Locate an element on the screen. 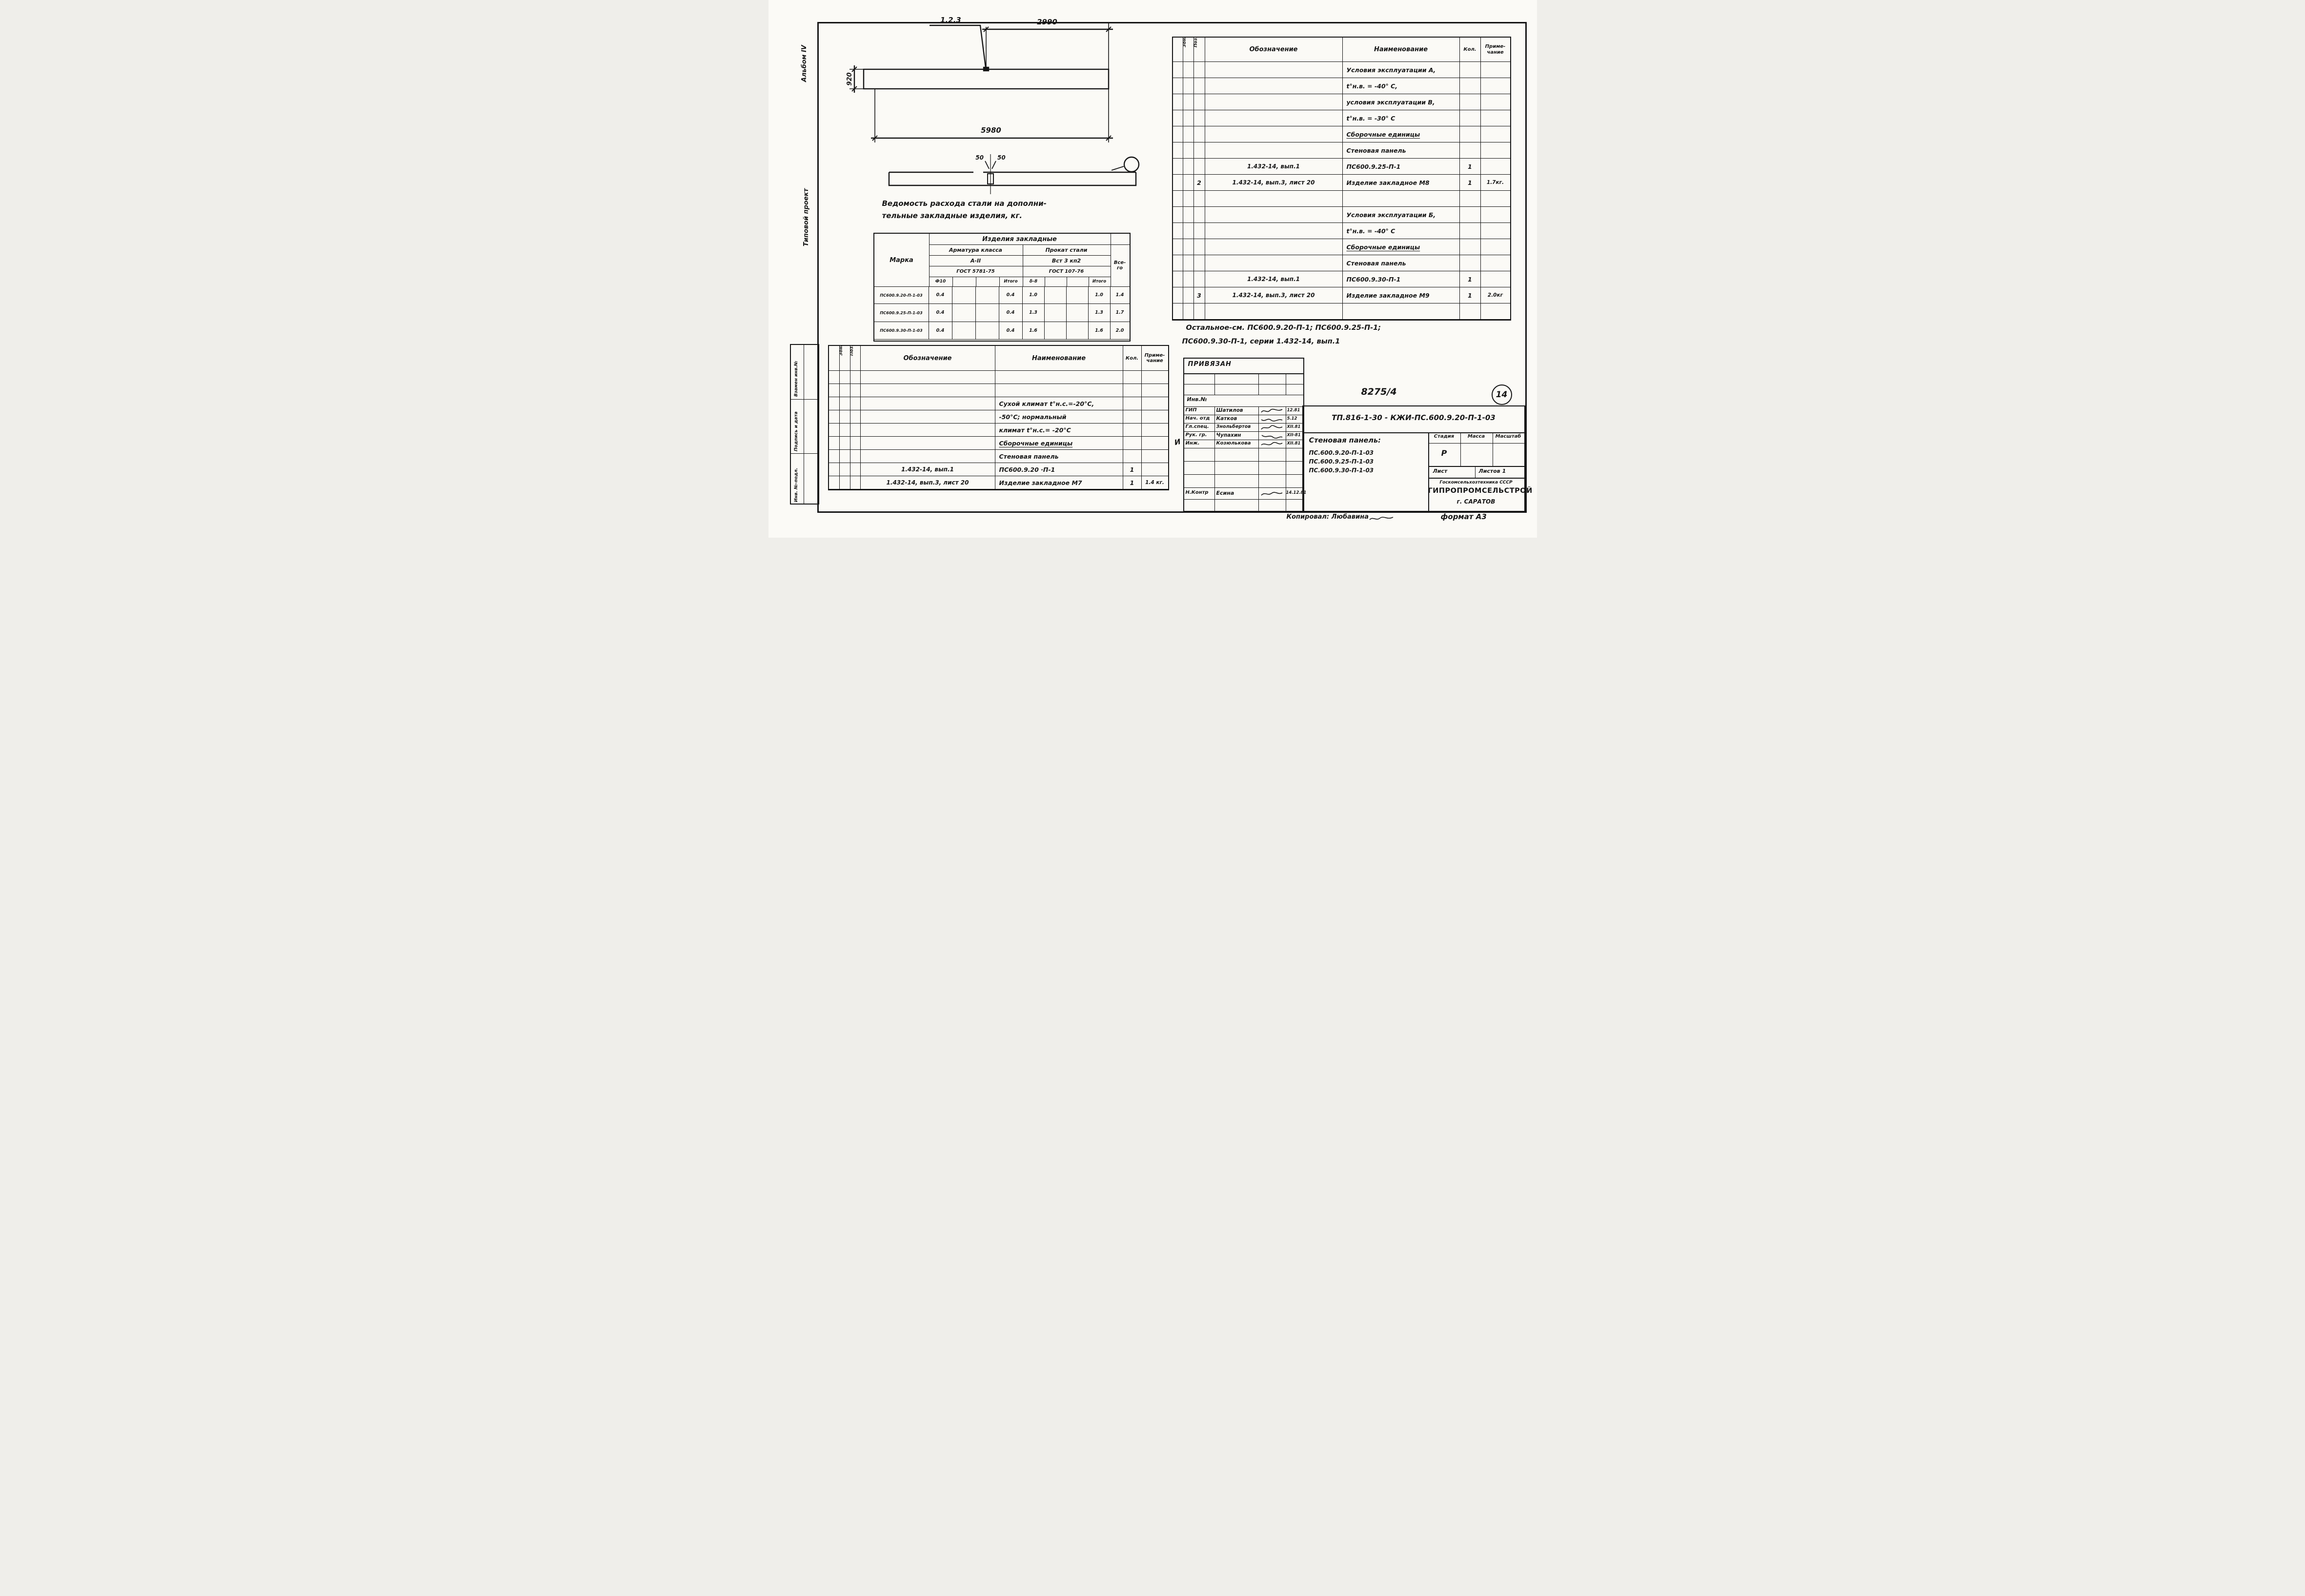  sig-role: Инж. is located at coordinates (1192, 443).